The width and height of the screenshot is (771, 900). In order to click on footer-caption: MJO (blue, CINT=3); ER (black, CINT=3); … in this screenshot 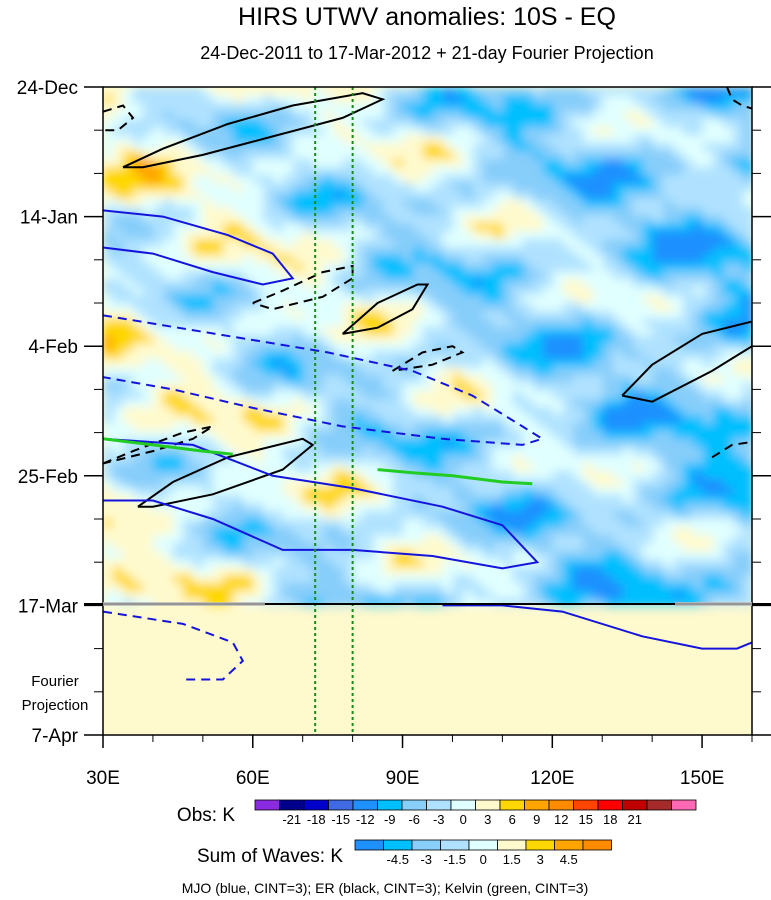, I will do `click(385, 888)`.